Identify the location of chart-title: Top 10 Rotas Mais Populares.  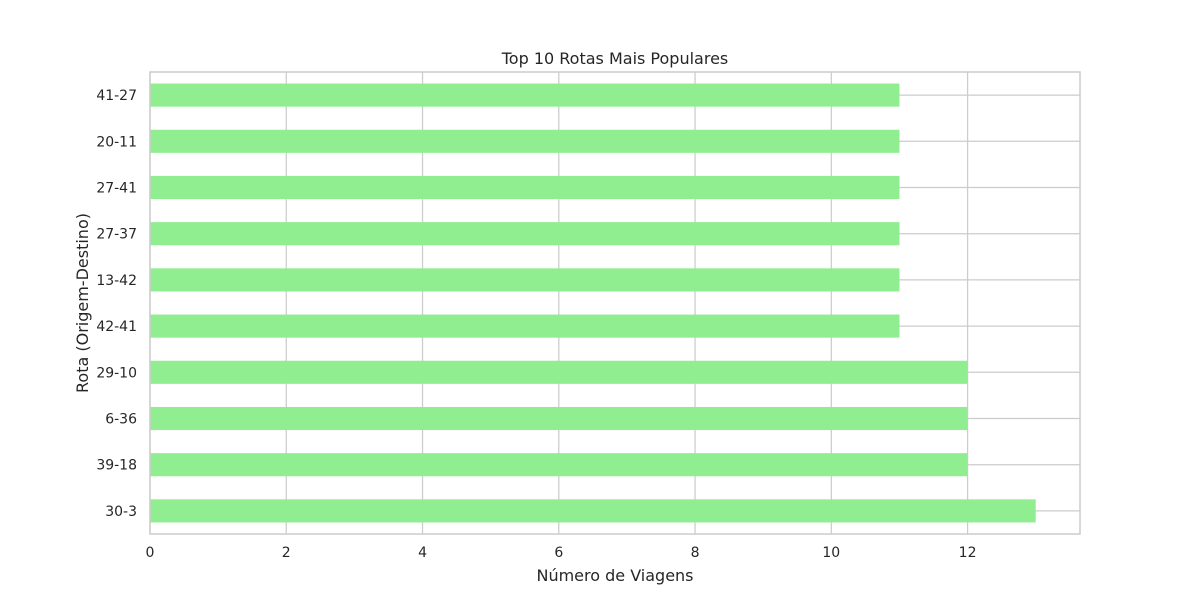
(615, 58).